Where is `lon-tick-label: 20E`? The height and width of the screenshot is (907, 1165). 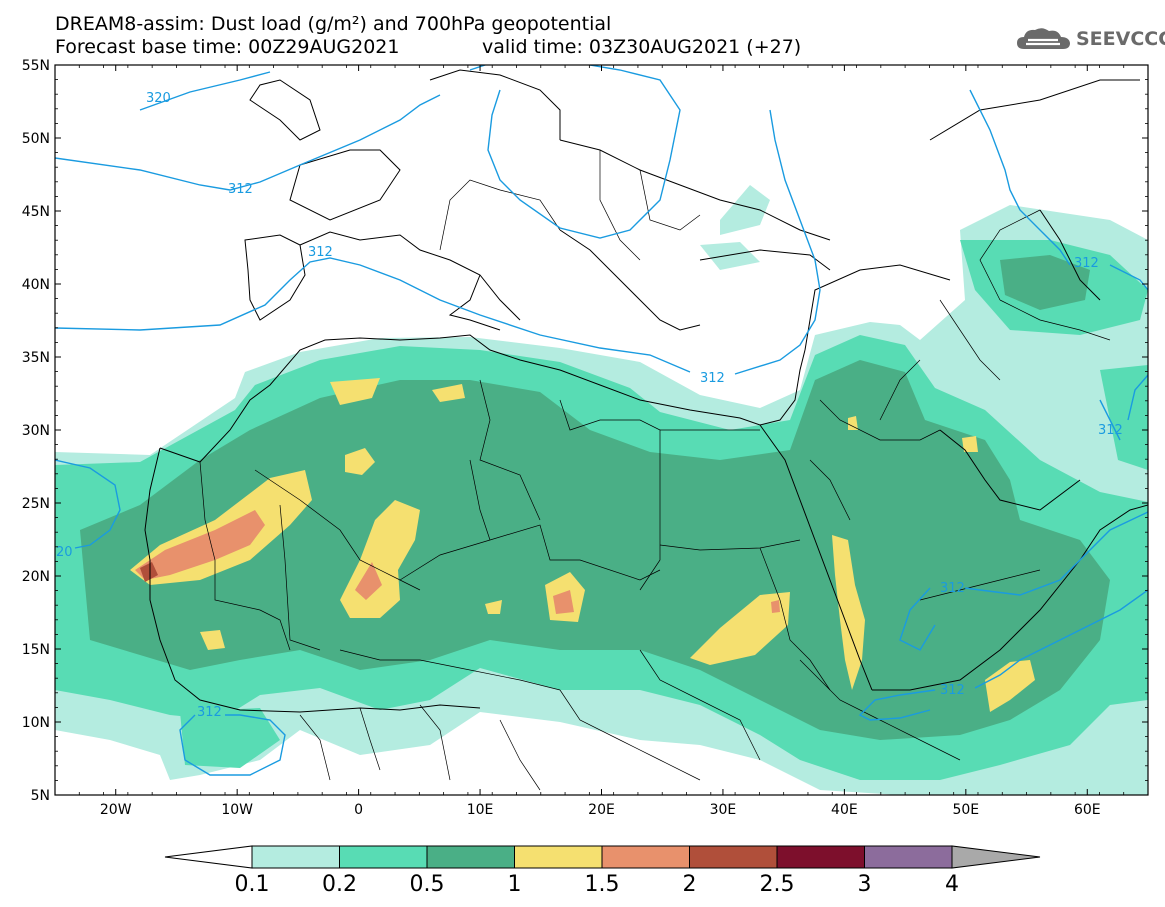 lon-tick-label: 20E is located at coordinates (601, 810).